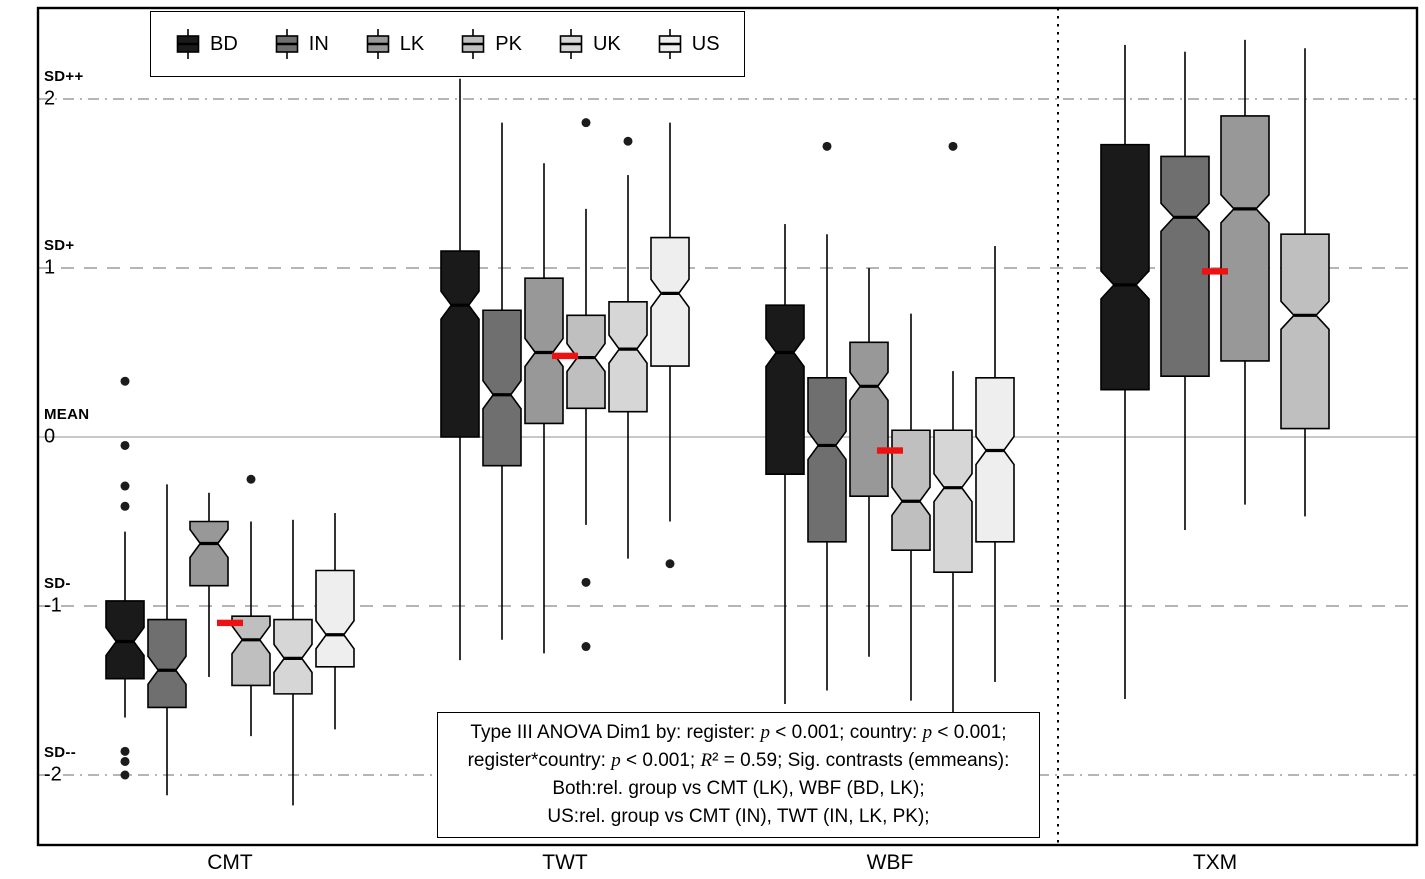  I want to click on y-tick-label--2: -2, so click(53, 774).